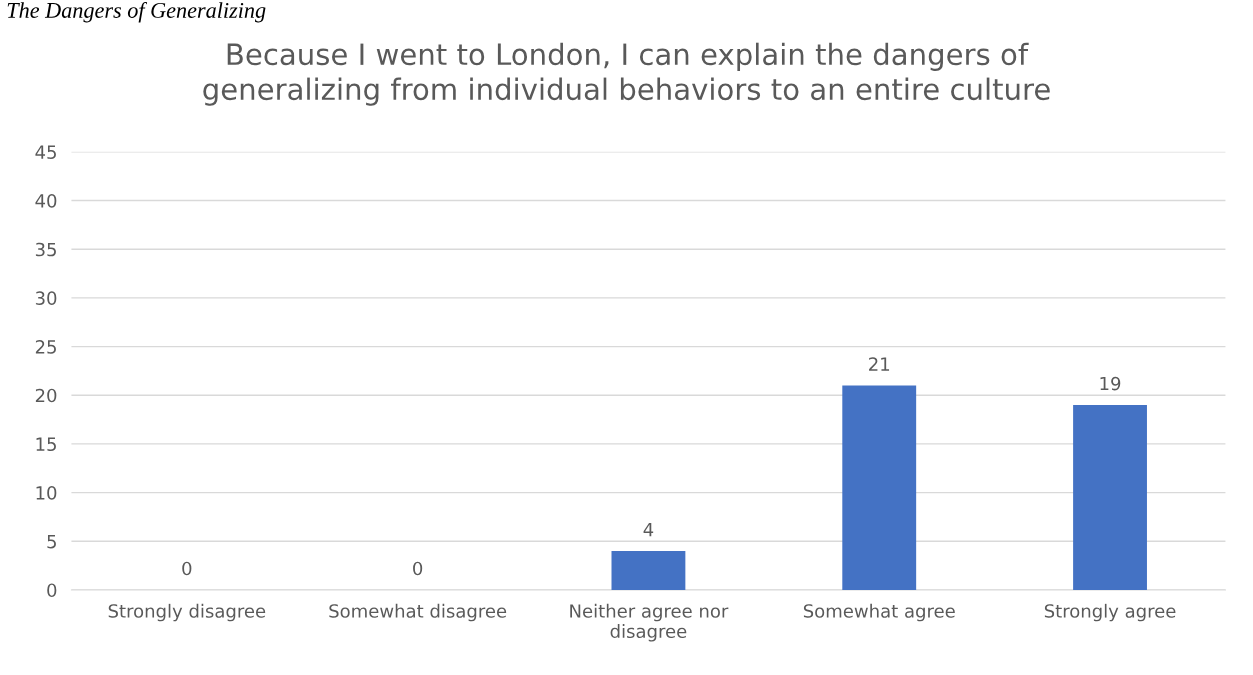 This screenshot has height=675, width=1253. What do you see at coordinates (879, 364) in the screenshot?
I see `data-label: 21` at bounding box center [879, 364].